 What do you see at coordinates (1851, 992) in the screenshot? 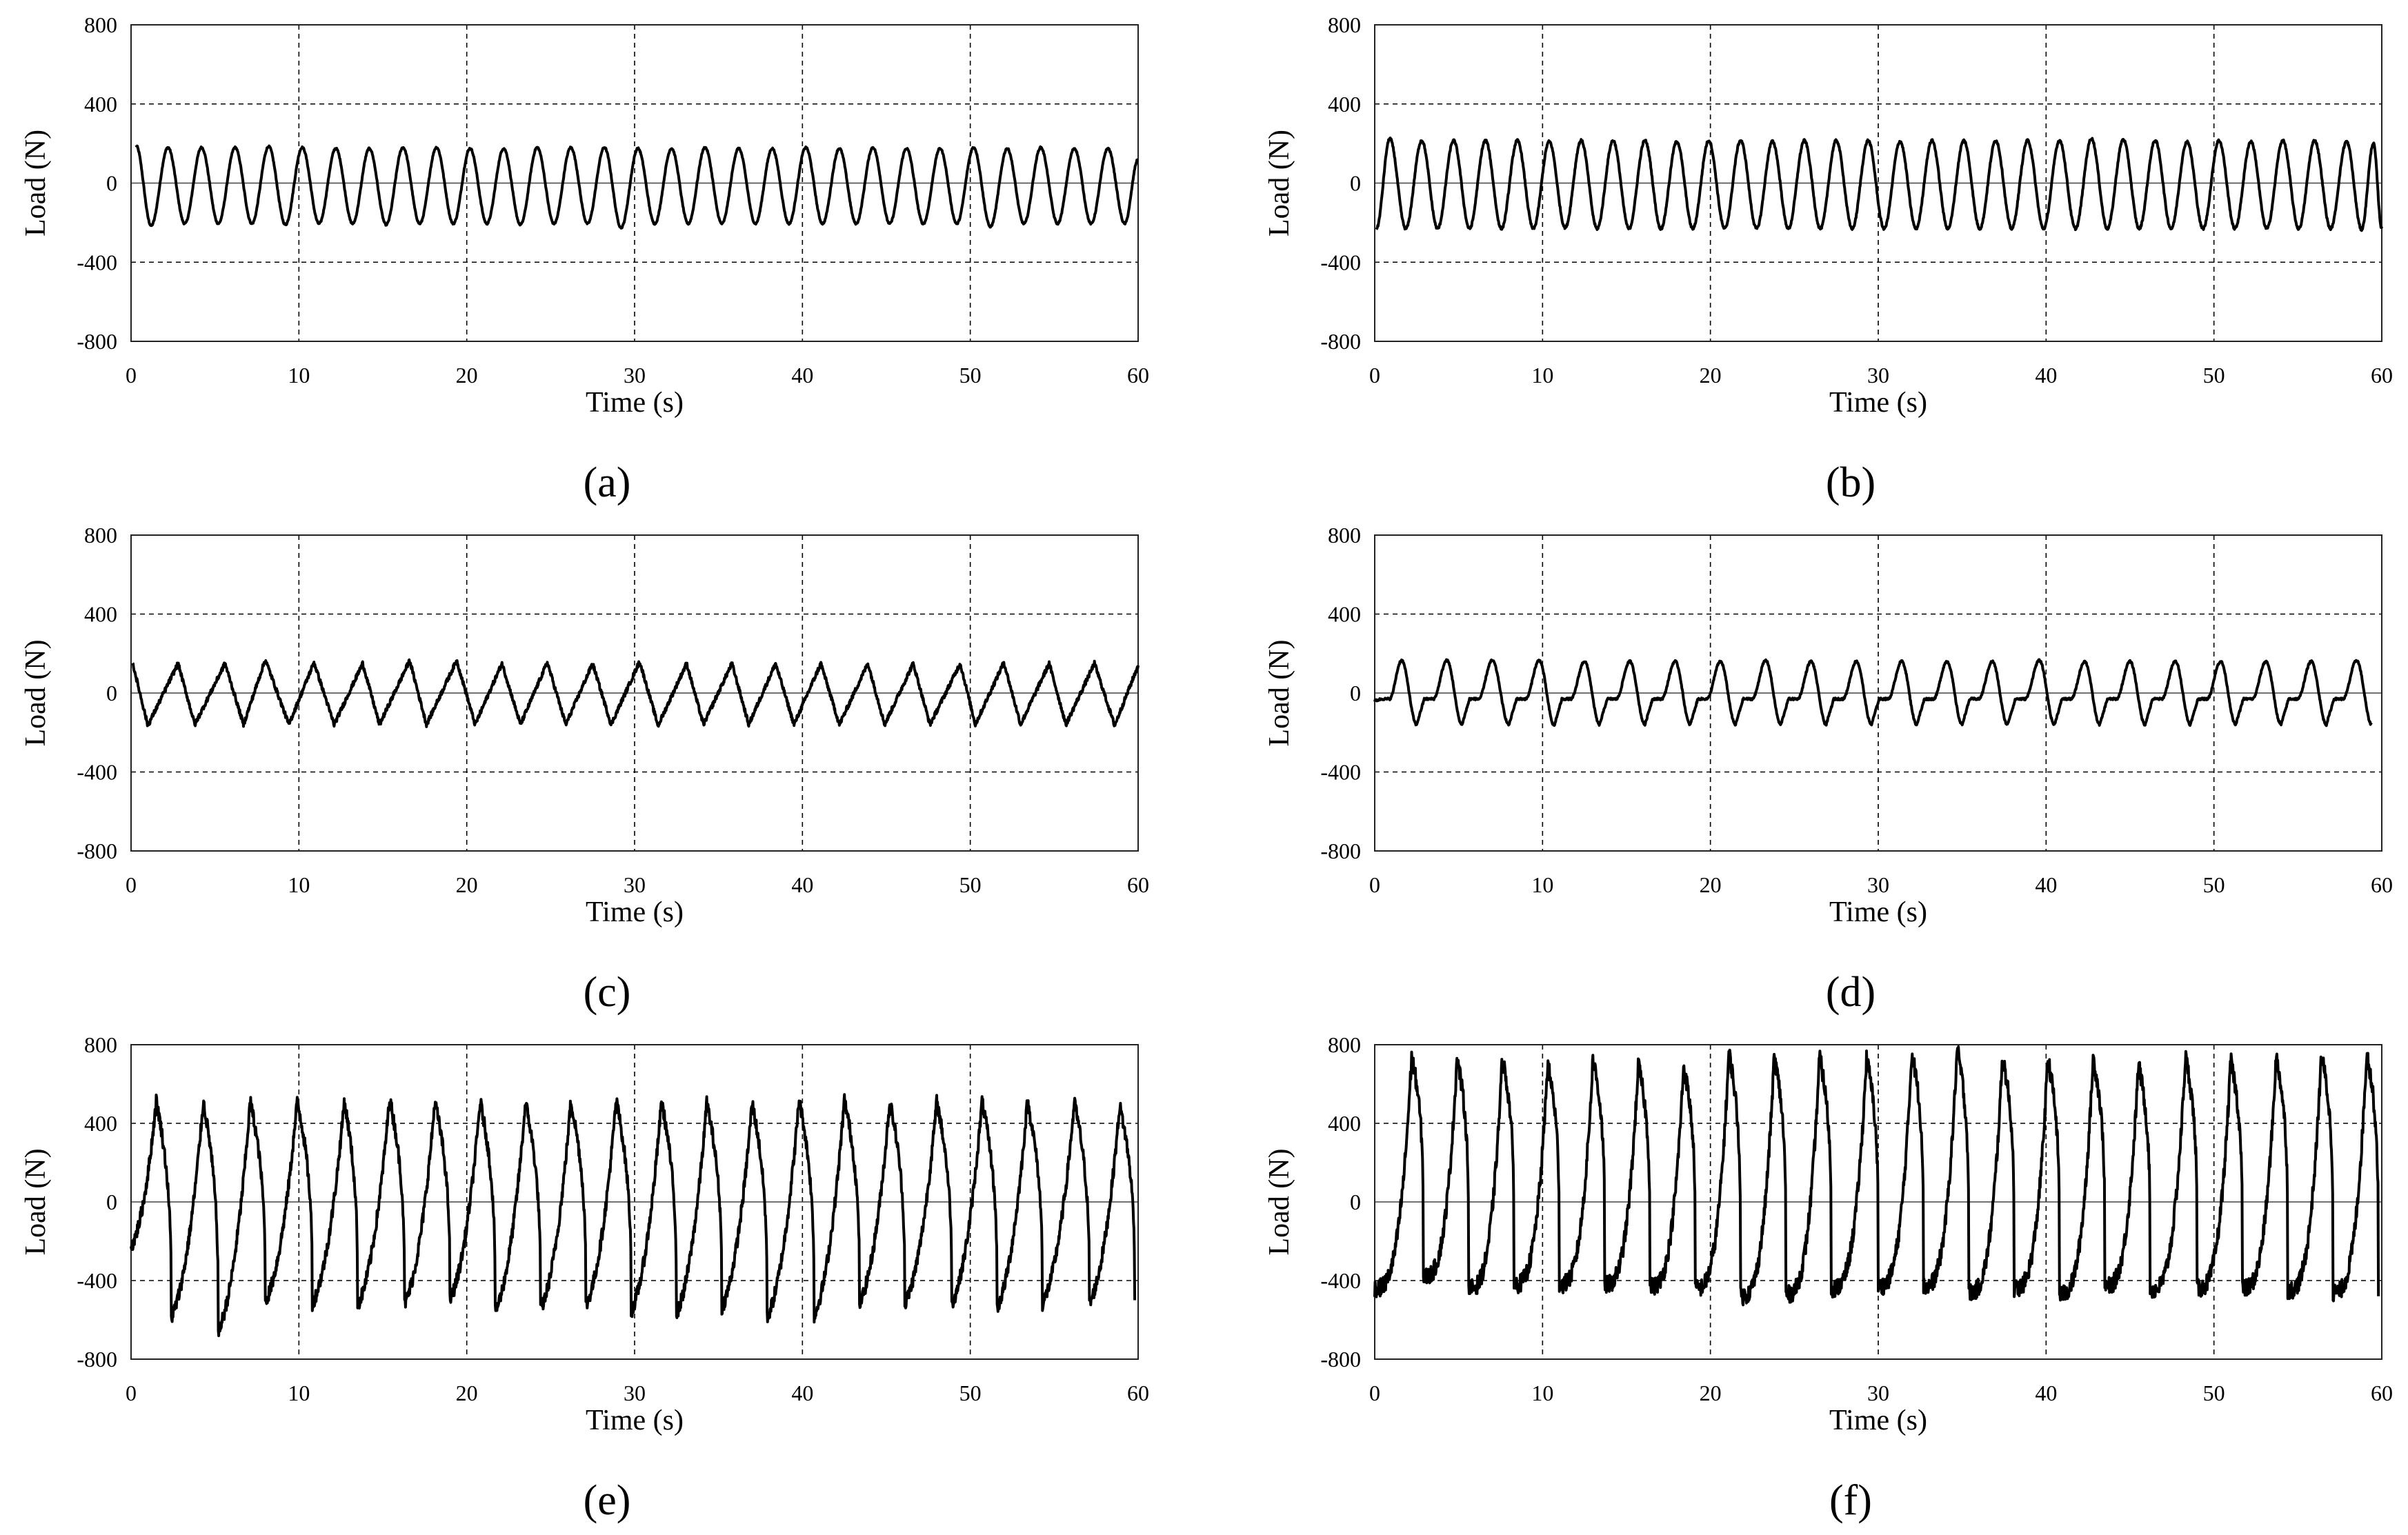
I see `panel-caption: (d)` at bounding box center [1851, 992].